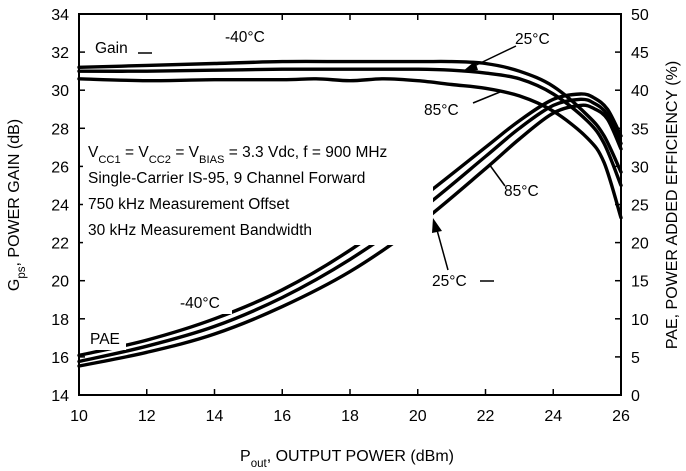  What do you see at coordinates (640, 244) in the screenshot?
I see `y-right-tick-label: 20` at bounding box center [640, 244].